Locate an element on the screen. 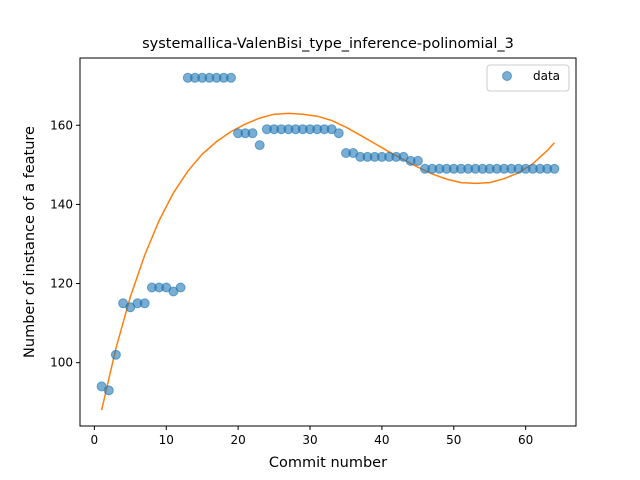  x-tick-label: 60 is located at coordinates (525, 440).